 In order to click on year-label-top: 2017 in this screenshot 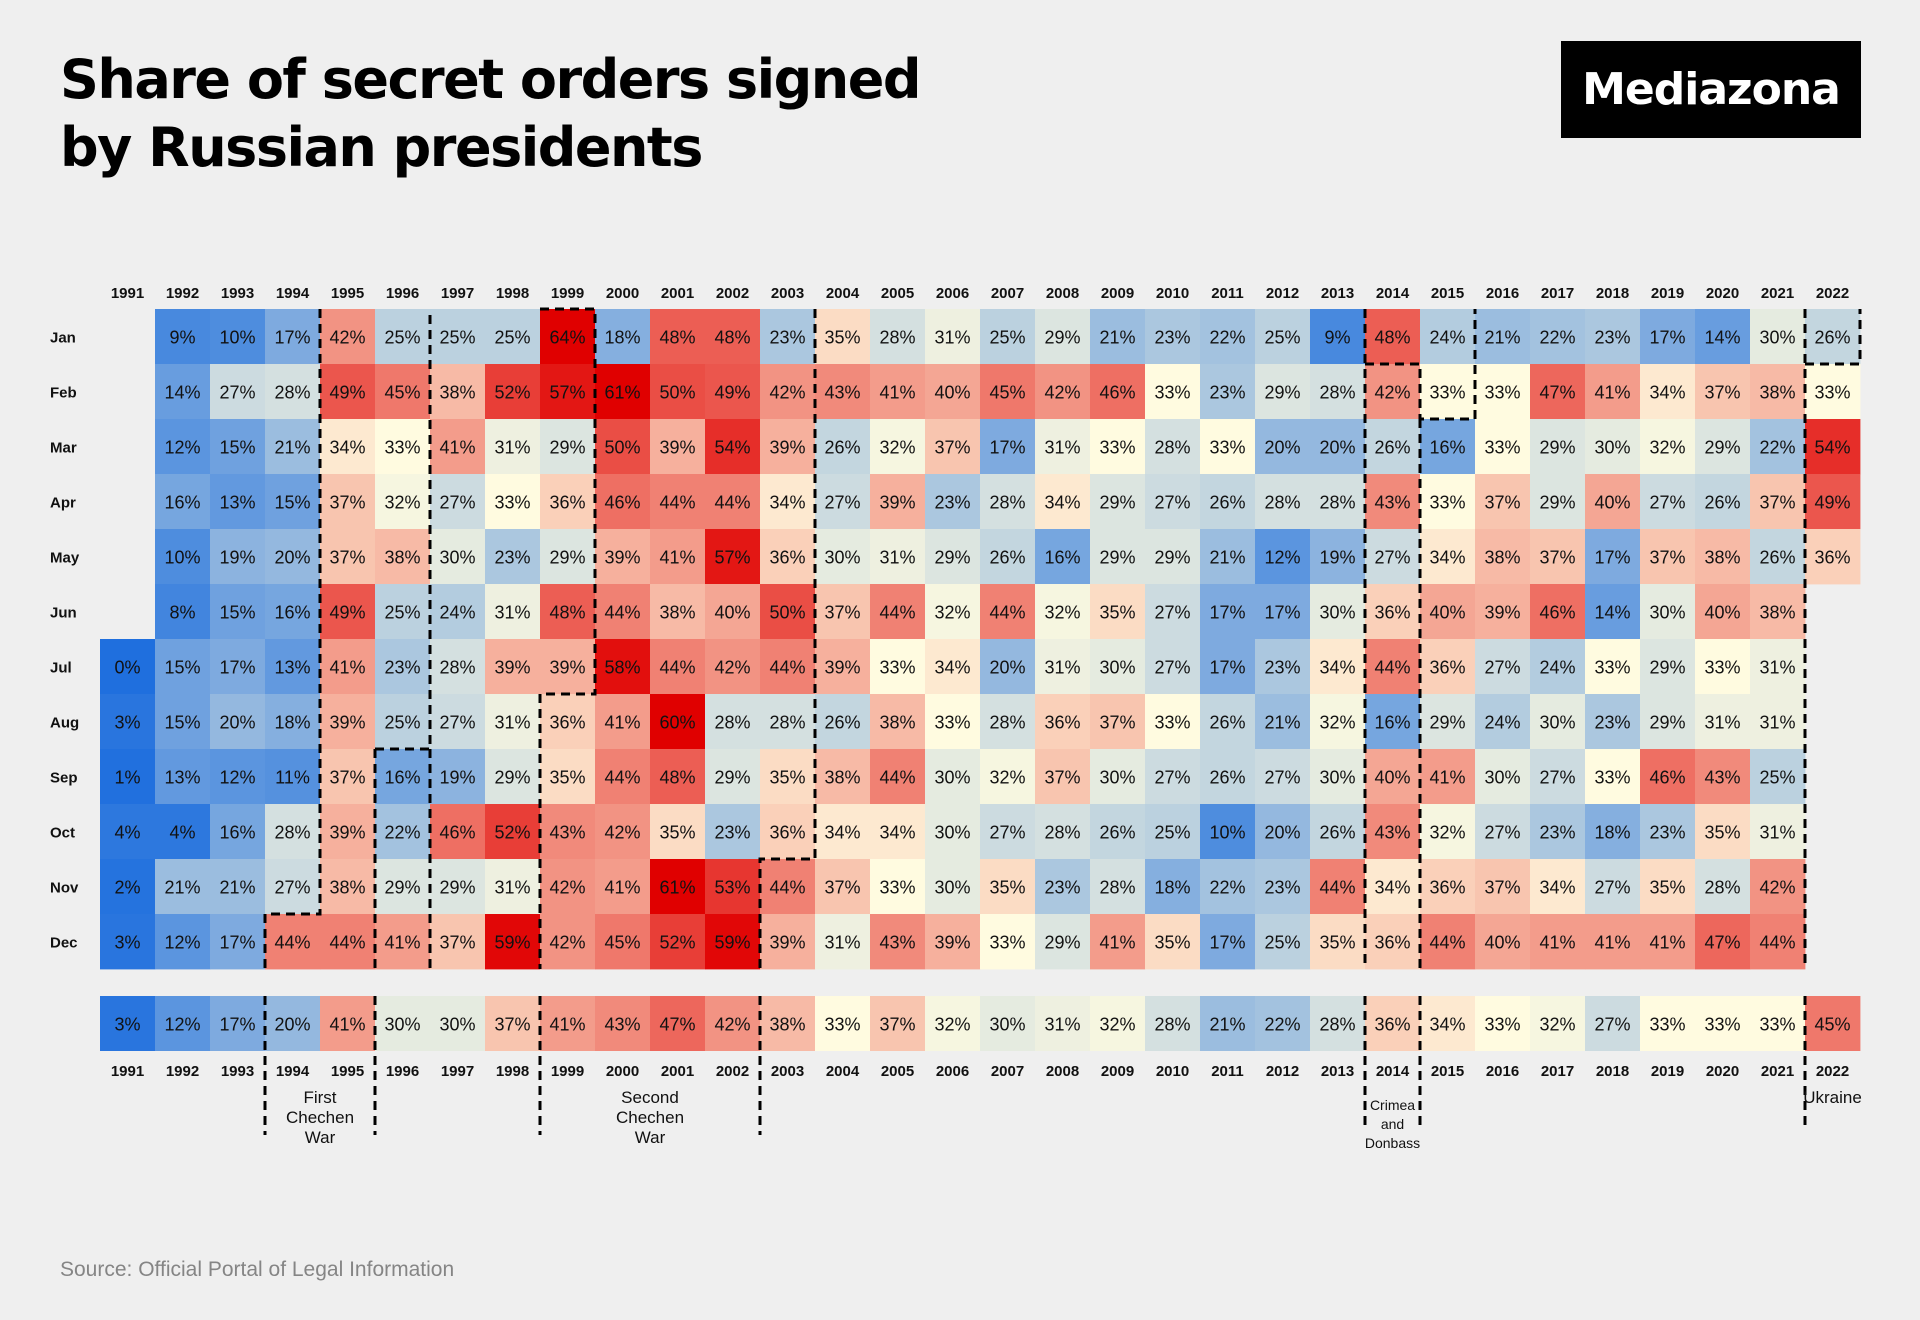, I will do `click(1557, 293)`.